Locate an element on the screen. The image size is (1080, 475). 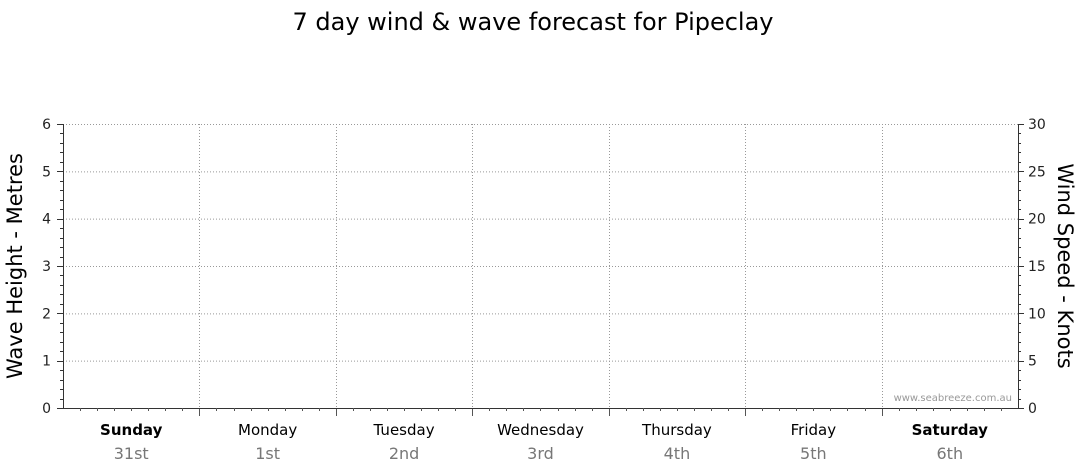
date-label: 2nd is located at coordinates (404, 453).